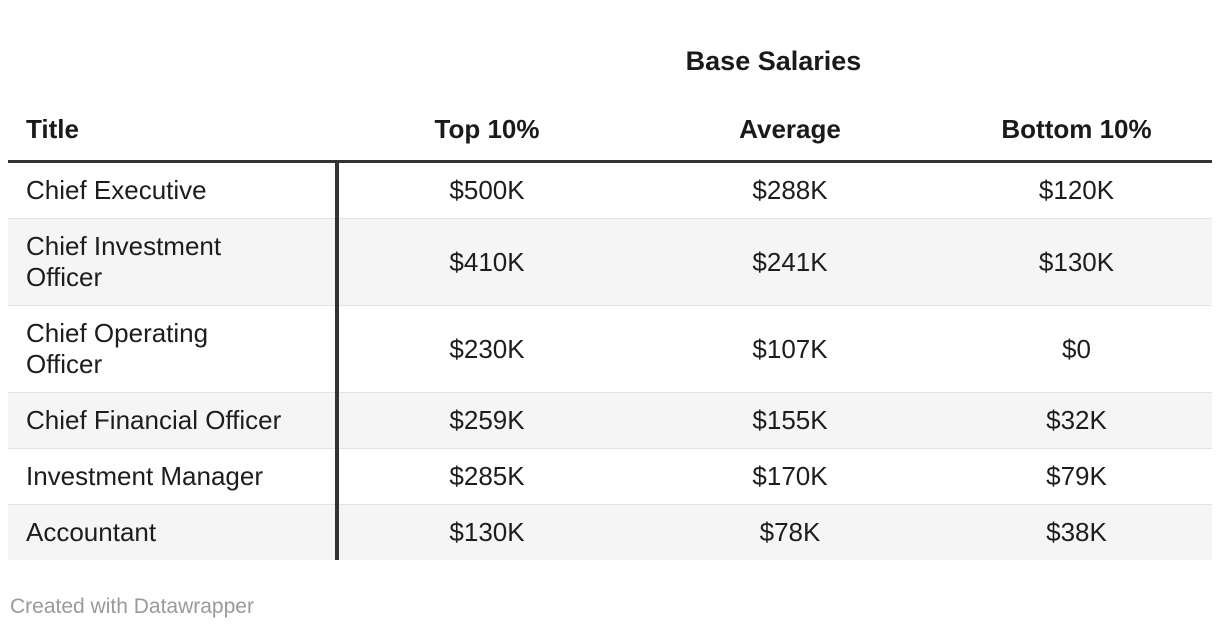  What do you see at coordinates (1076, 129) in the screenshot?
I see `column-header-bottom10: Bottom 10%` at bounding box center [1076, 129].